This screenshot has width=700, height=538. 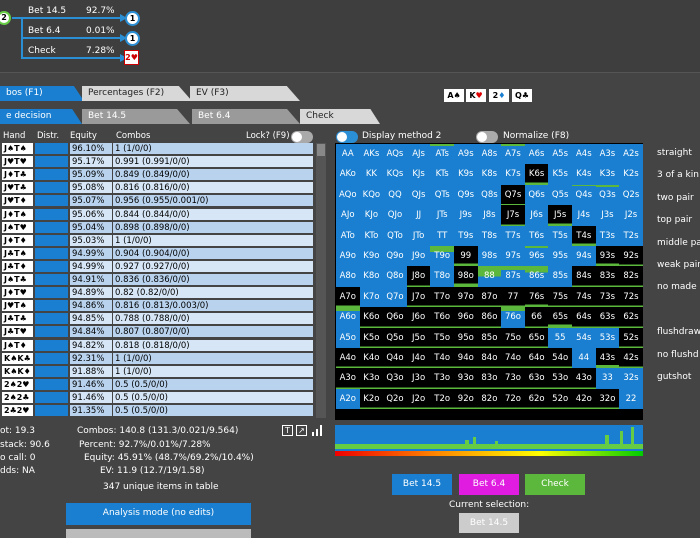 I want to click on tab-combos: bos (F1), so click(x=42, y=93).